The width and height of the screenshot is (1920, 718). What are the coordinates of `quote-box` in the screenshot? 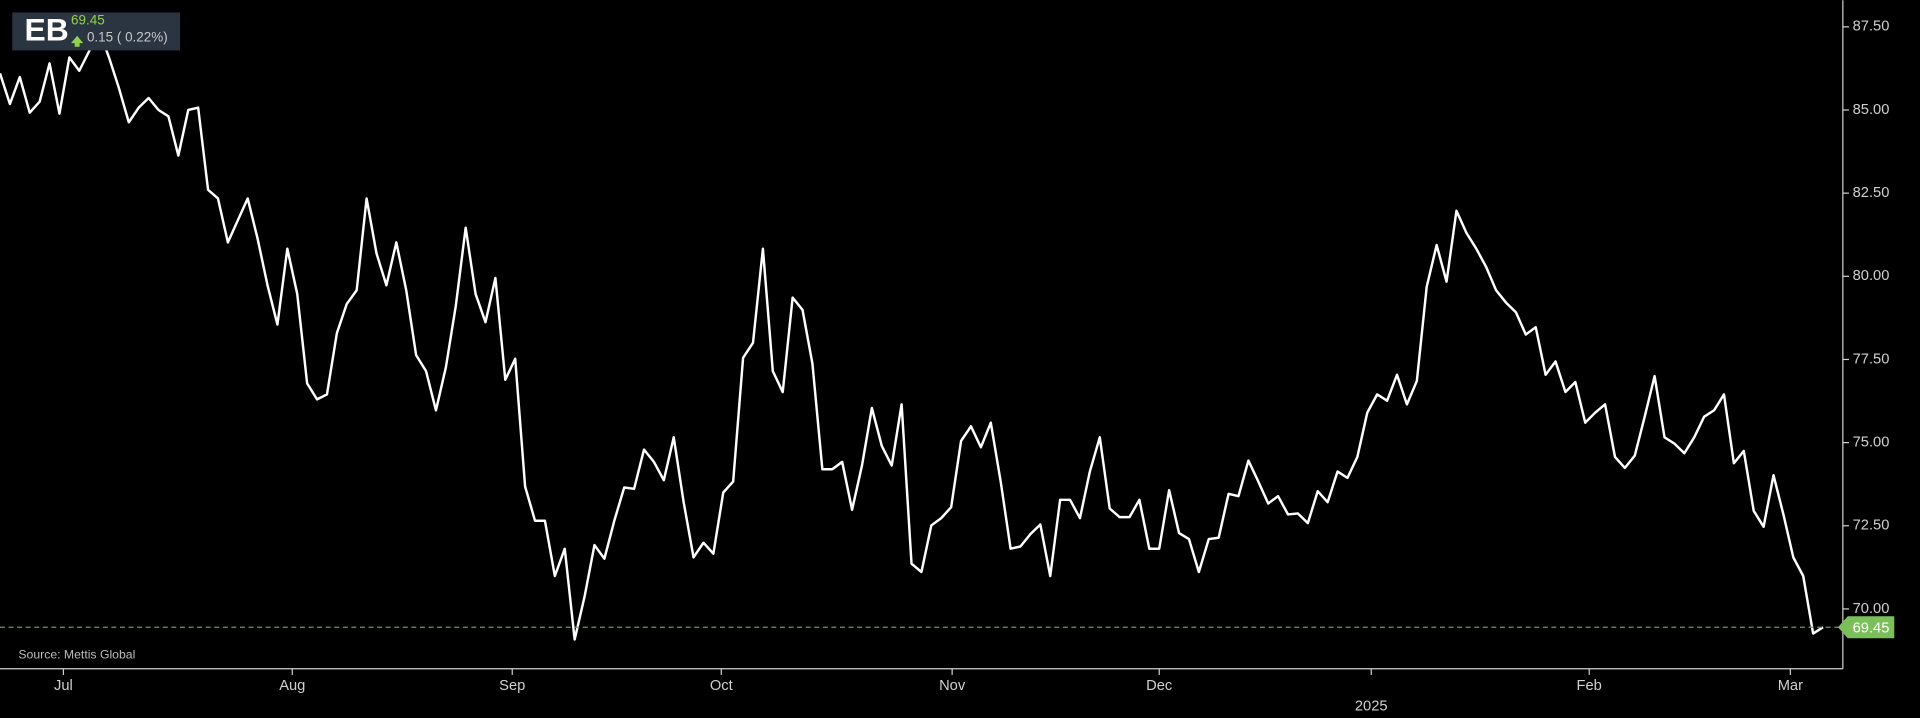 It's located at (96, 31).